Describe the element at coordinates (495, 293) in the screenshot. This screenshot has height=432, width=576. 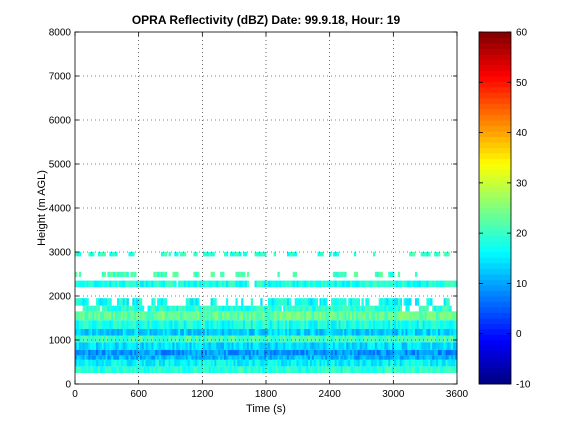
I see `colorbar-step` at that location.